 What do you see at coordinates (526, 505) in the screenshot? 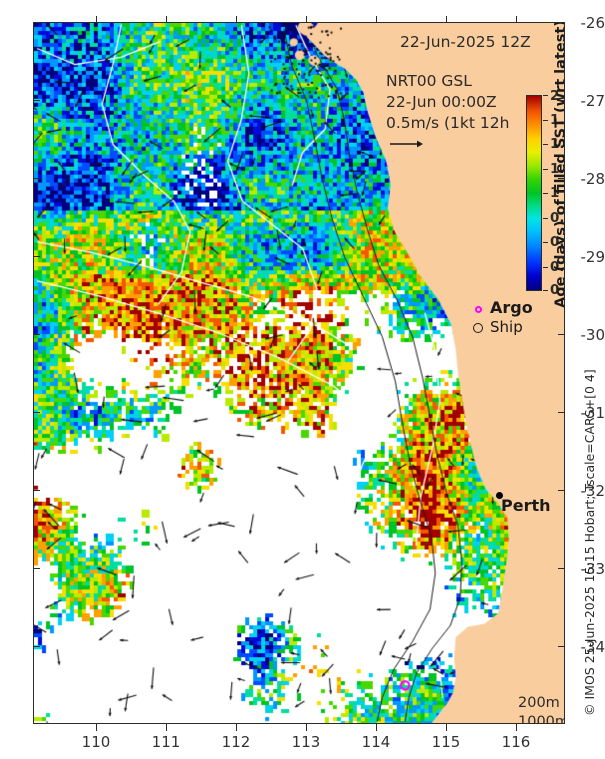
I see `perth-label: Perth` at bounding box center [526, 505].